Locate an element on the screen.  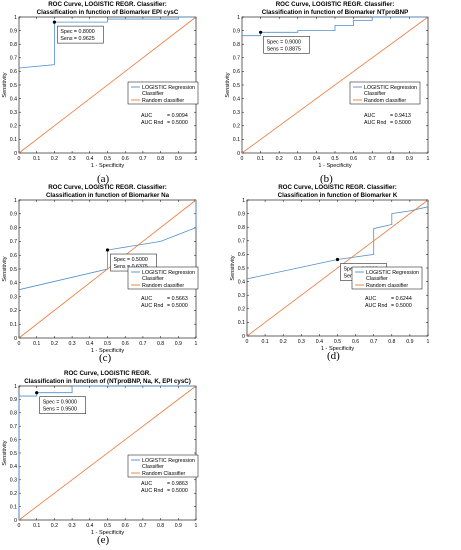
auc-value: = 0.9863 is located at coordinates (177, 484).